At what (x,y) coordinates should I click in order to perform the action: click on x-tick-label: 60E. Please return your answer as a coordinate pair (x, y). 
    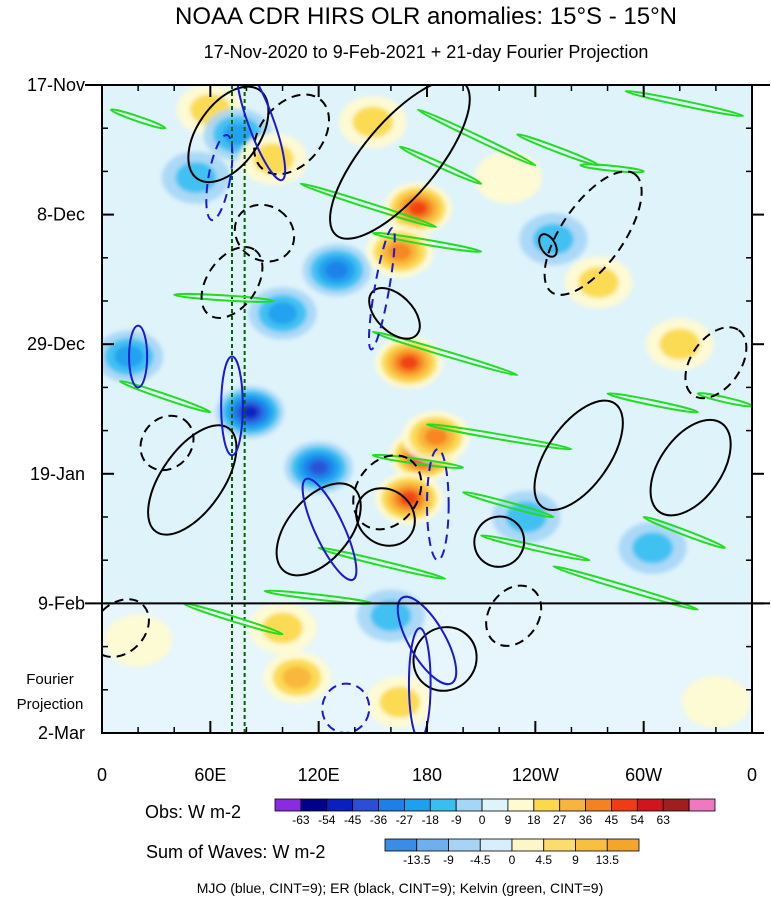
    Looking at the image, I should click on (210, 775).